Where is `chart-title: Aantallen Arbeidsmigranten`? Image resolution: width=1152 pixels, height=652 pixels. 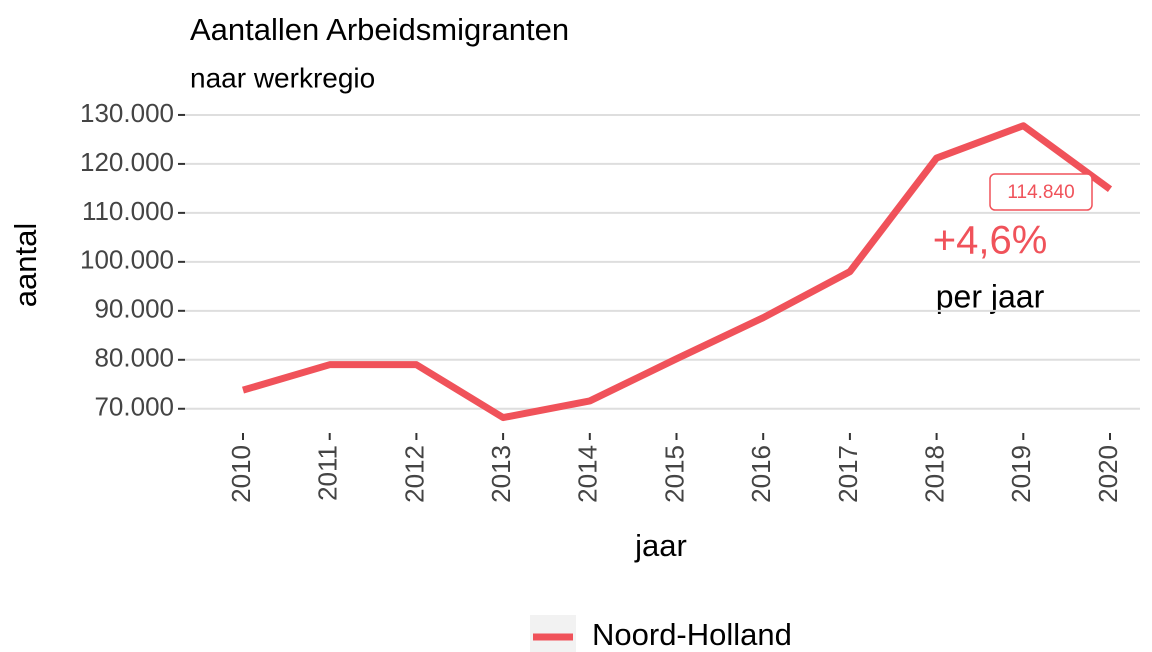 chart-title: Aantallen Arbeidsmigranten is located at coordinates (379, 29).